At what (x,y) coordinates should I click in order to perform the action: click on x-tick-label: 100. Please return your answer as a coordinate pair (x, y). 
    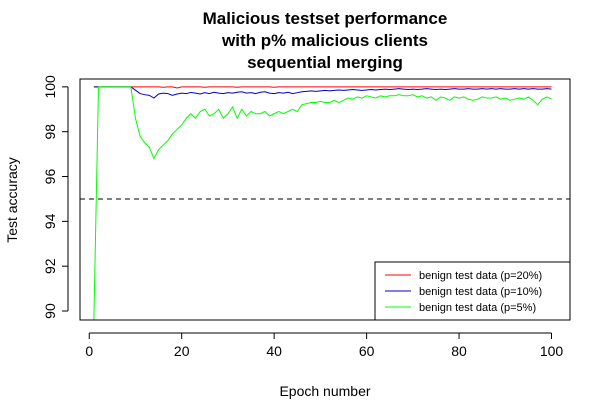
    Looking at the image, I should click on (552, 351).